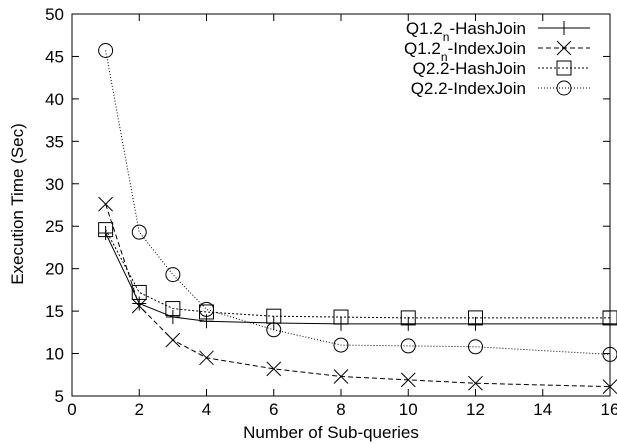 Image resolution: width=617 pixels, height=444 pixels. I want to click on x-tick-label: 8, so click(340, 409).